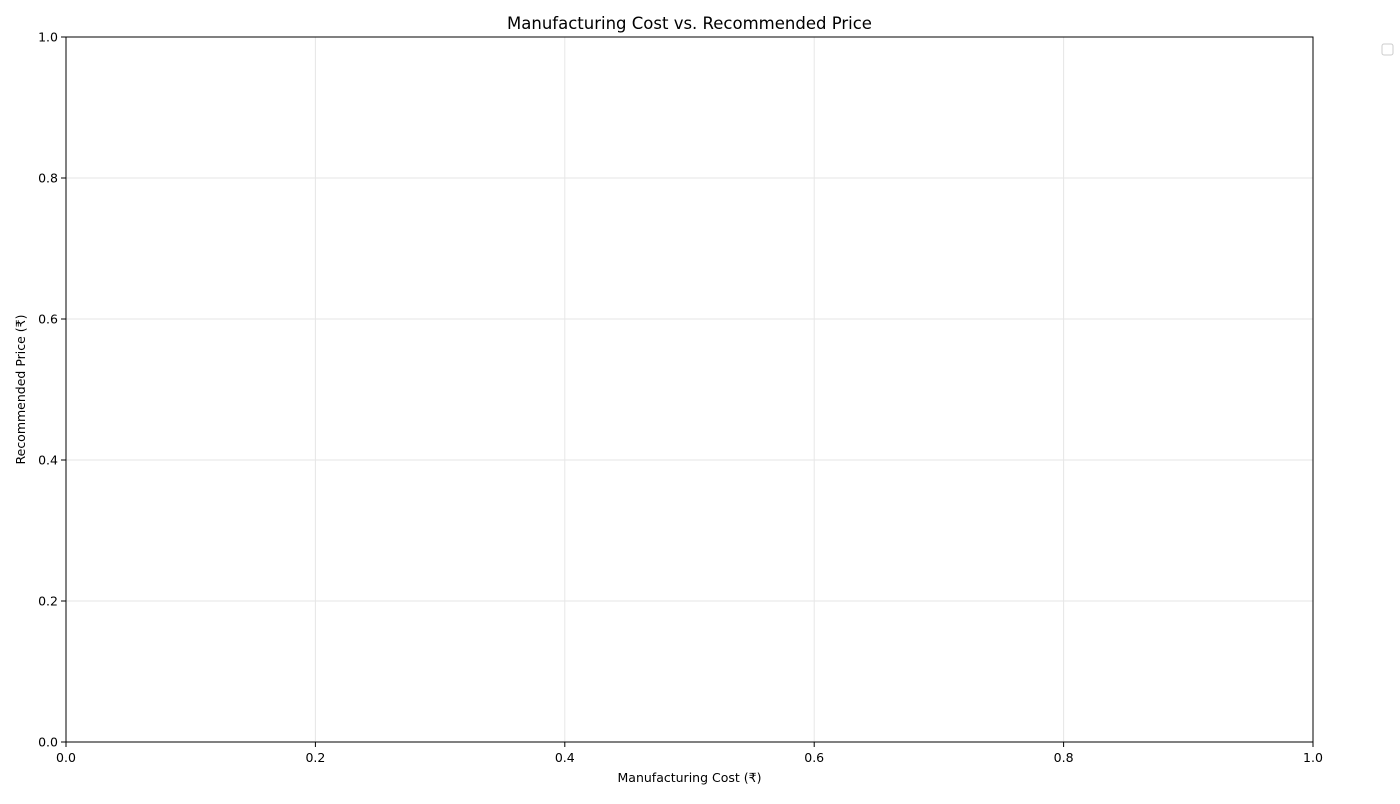 This screenshot has width=1400, height=804. Describe the element at coordinates (48, 178) in the screenshot. I see `y-tick-label: 0.8` at that location.